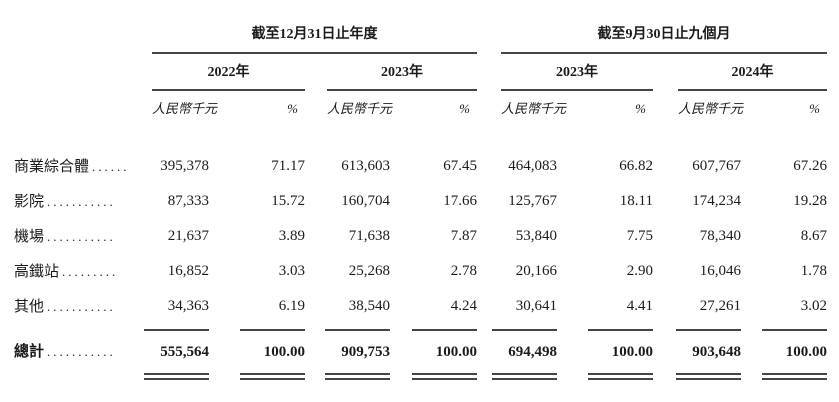  What do you see at coordinates (664, 39) in the screenshot?
I see `period-group-header-nine-months: 截至9月30日止九個月` at bounding box center [664, 39].